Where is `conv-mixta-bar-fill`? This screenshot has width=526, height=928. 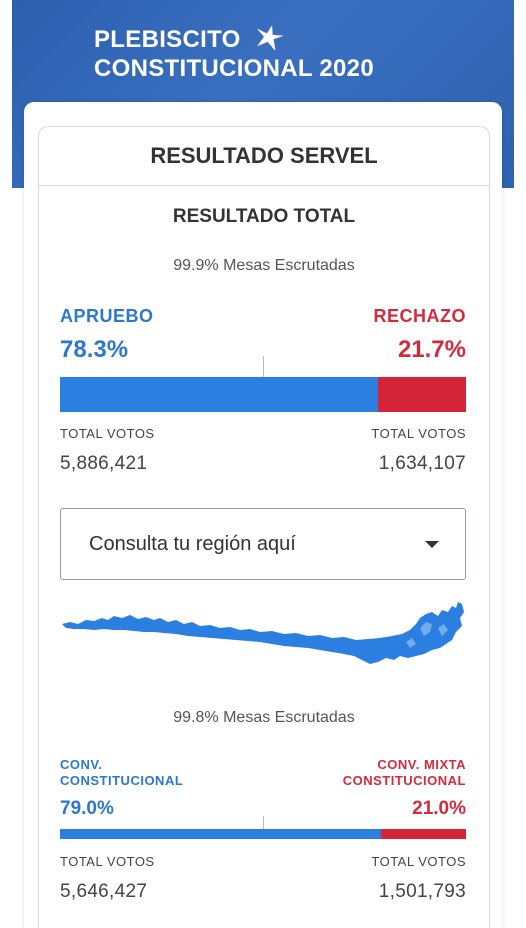 conv-mixta-bar-fill is located at coordinates (423, 834).